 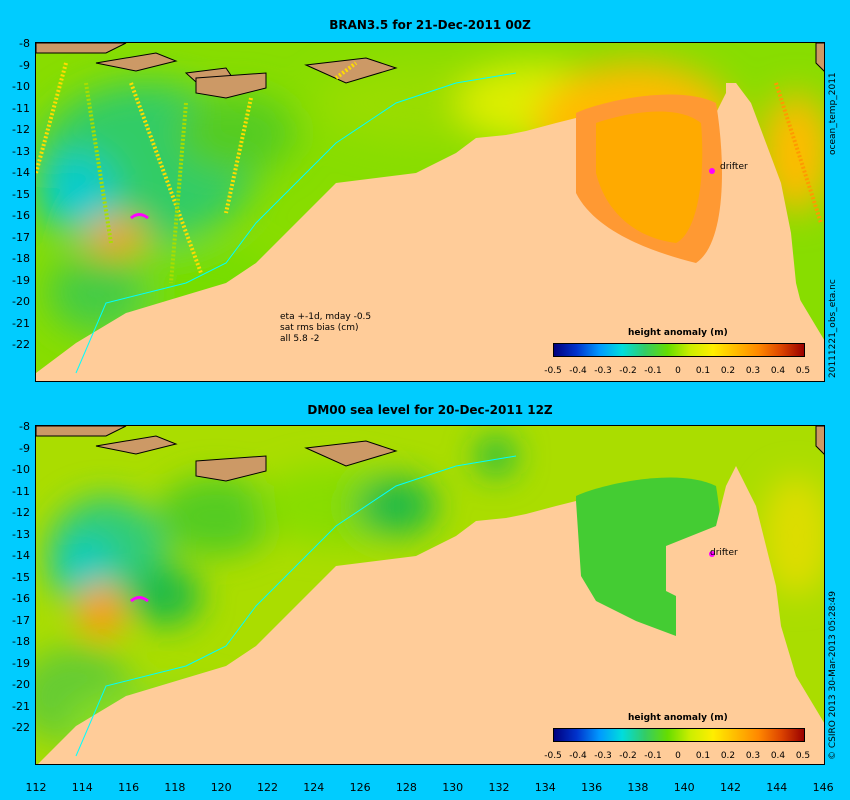 What do you see at coordinates (679, 735) in the screenshot?
I see `bottom-colorbar` at bounding box center [679, 735].